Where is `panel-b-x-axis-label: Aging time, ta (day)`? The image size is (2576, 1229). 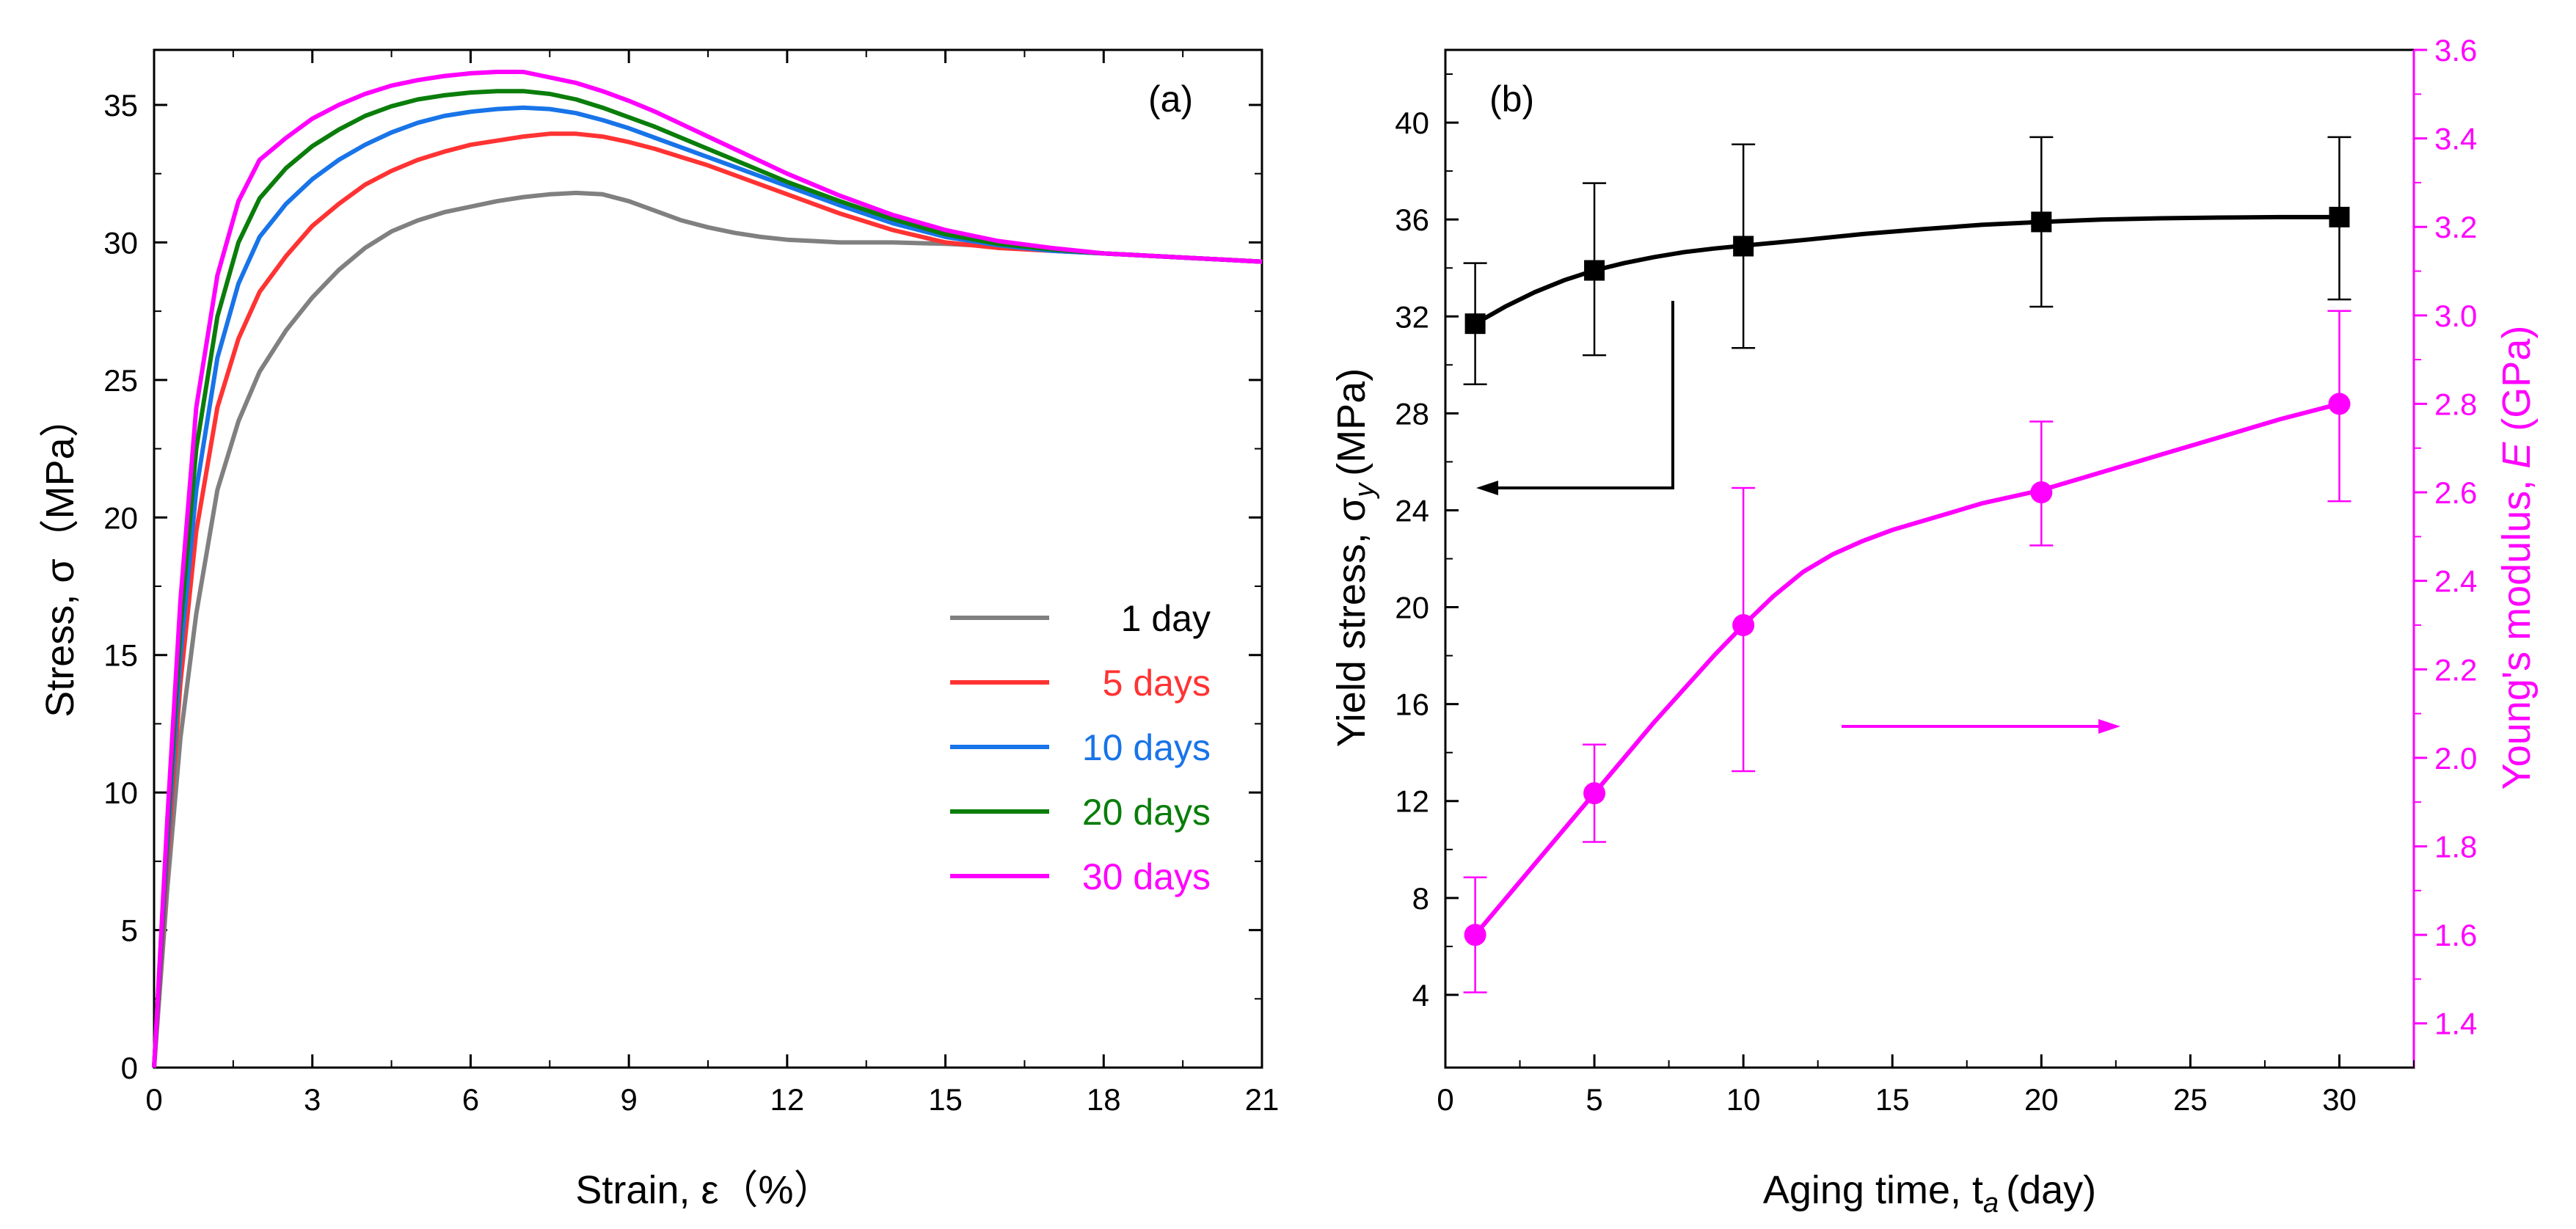 panel-b-x-axis-label: Aging time, ta (day) is located at coordinates (1930, 1193).